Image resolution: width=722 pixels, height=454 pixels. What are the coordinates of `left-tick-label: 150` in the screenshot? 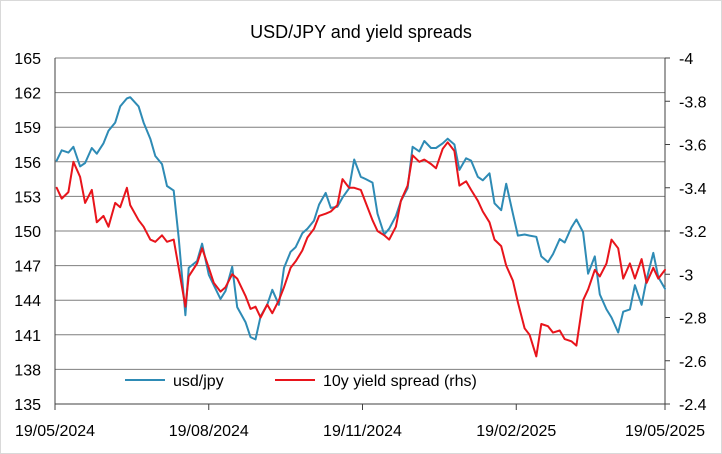 It's located at (27, 232).